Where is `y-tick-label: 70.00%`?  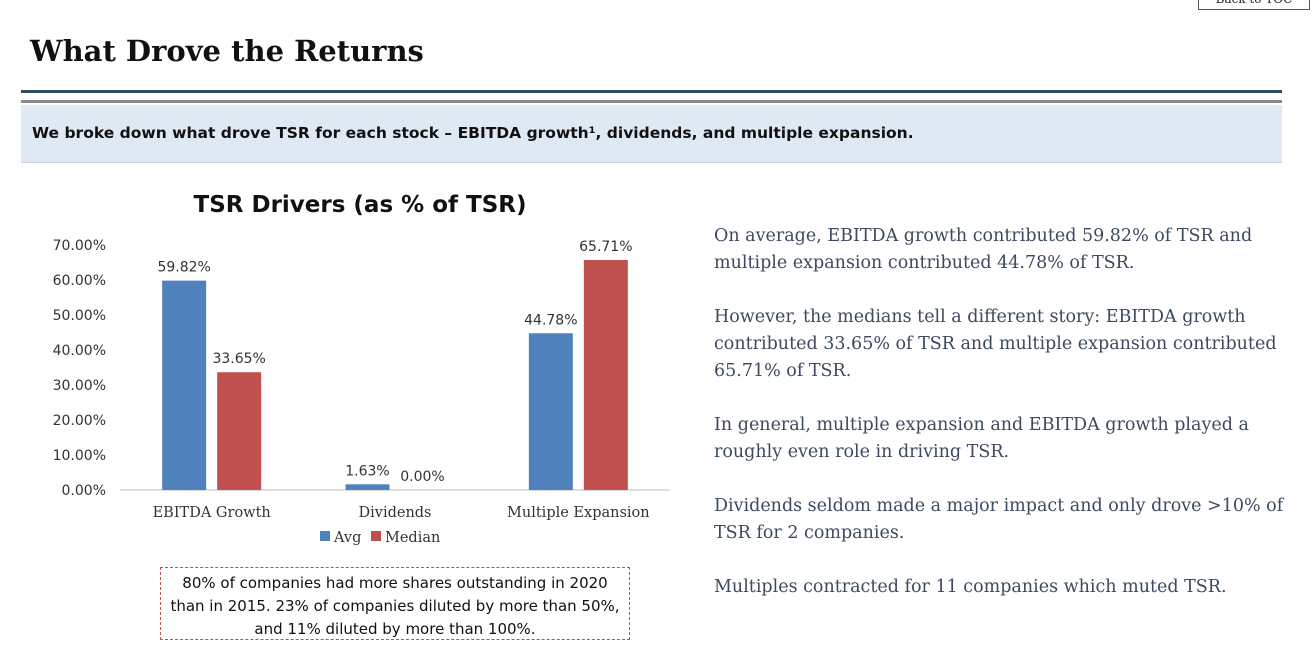
y-tick-label: 70.00% is located at coordinates (79, 246).